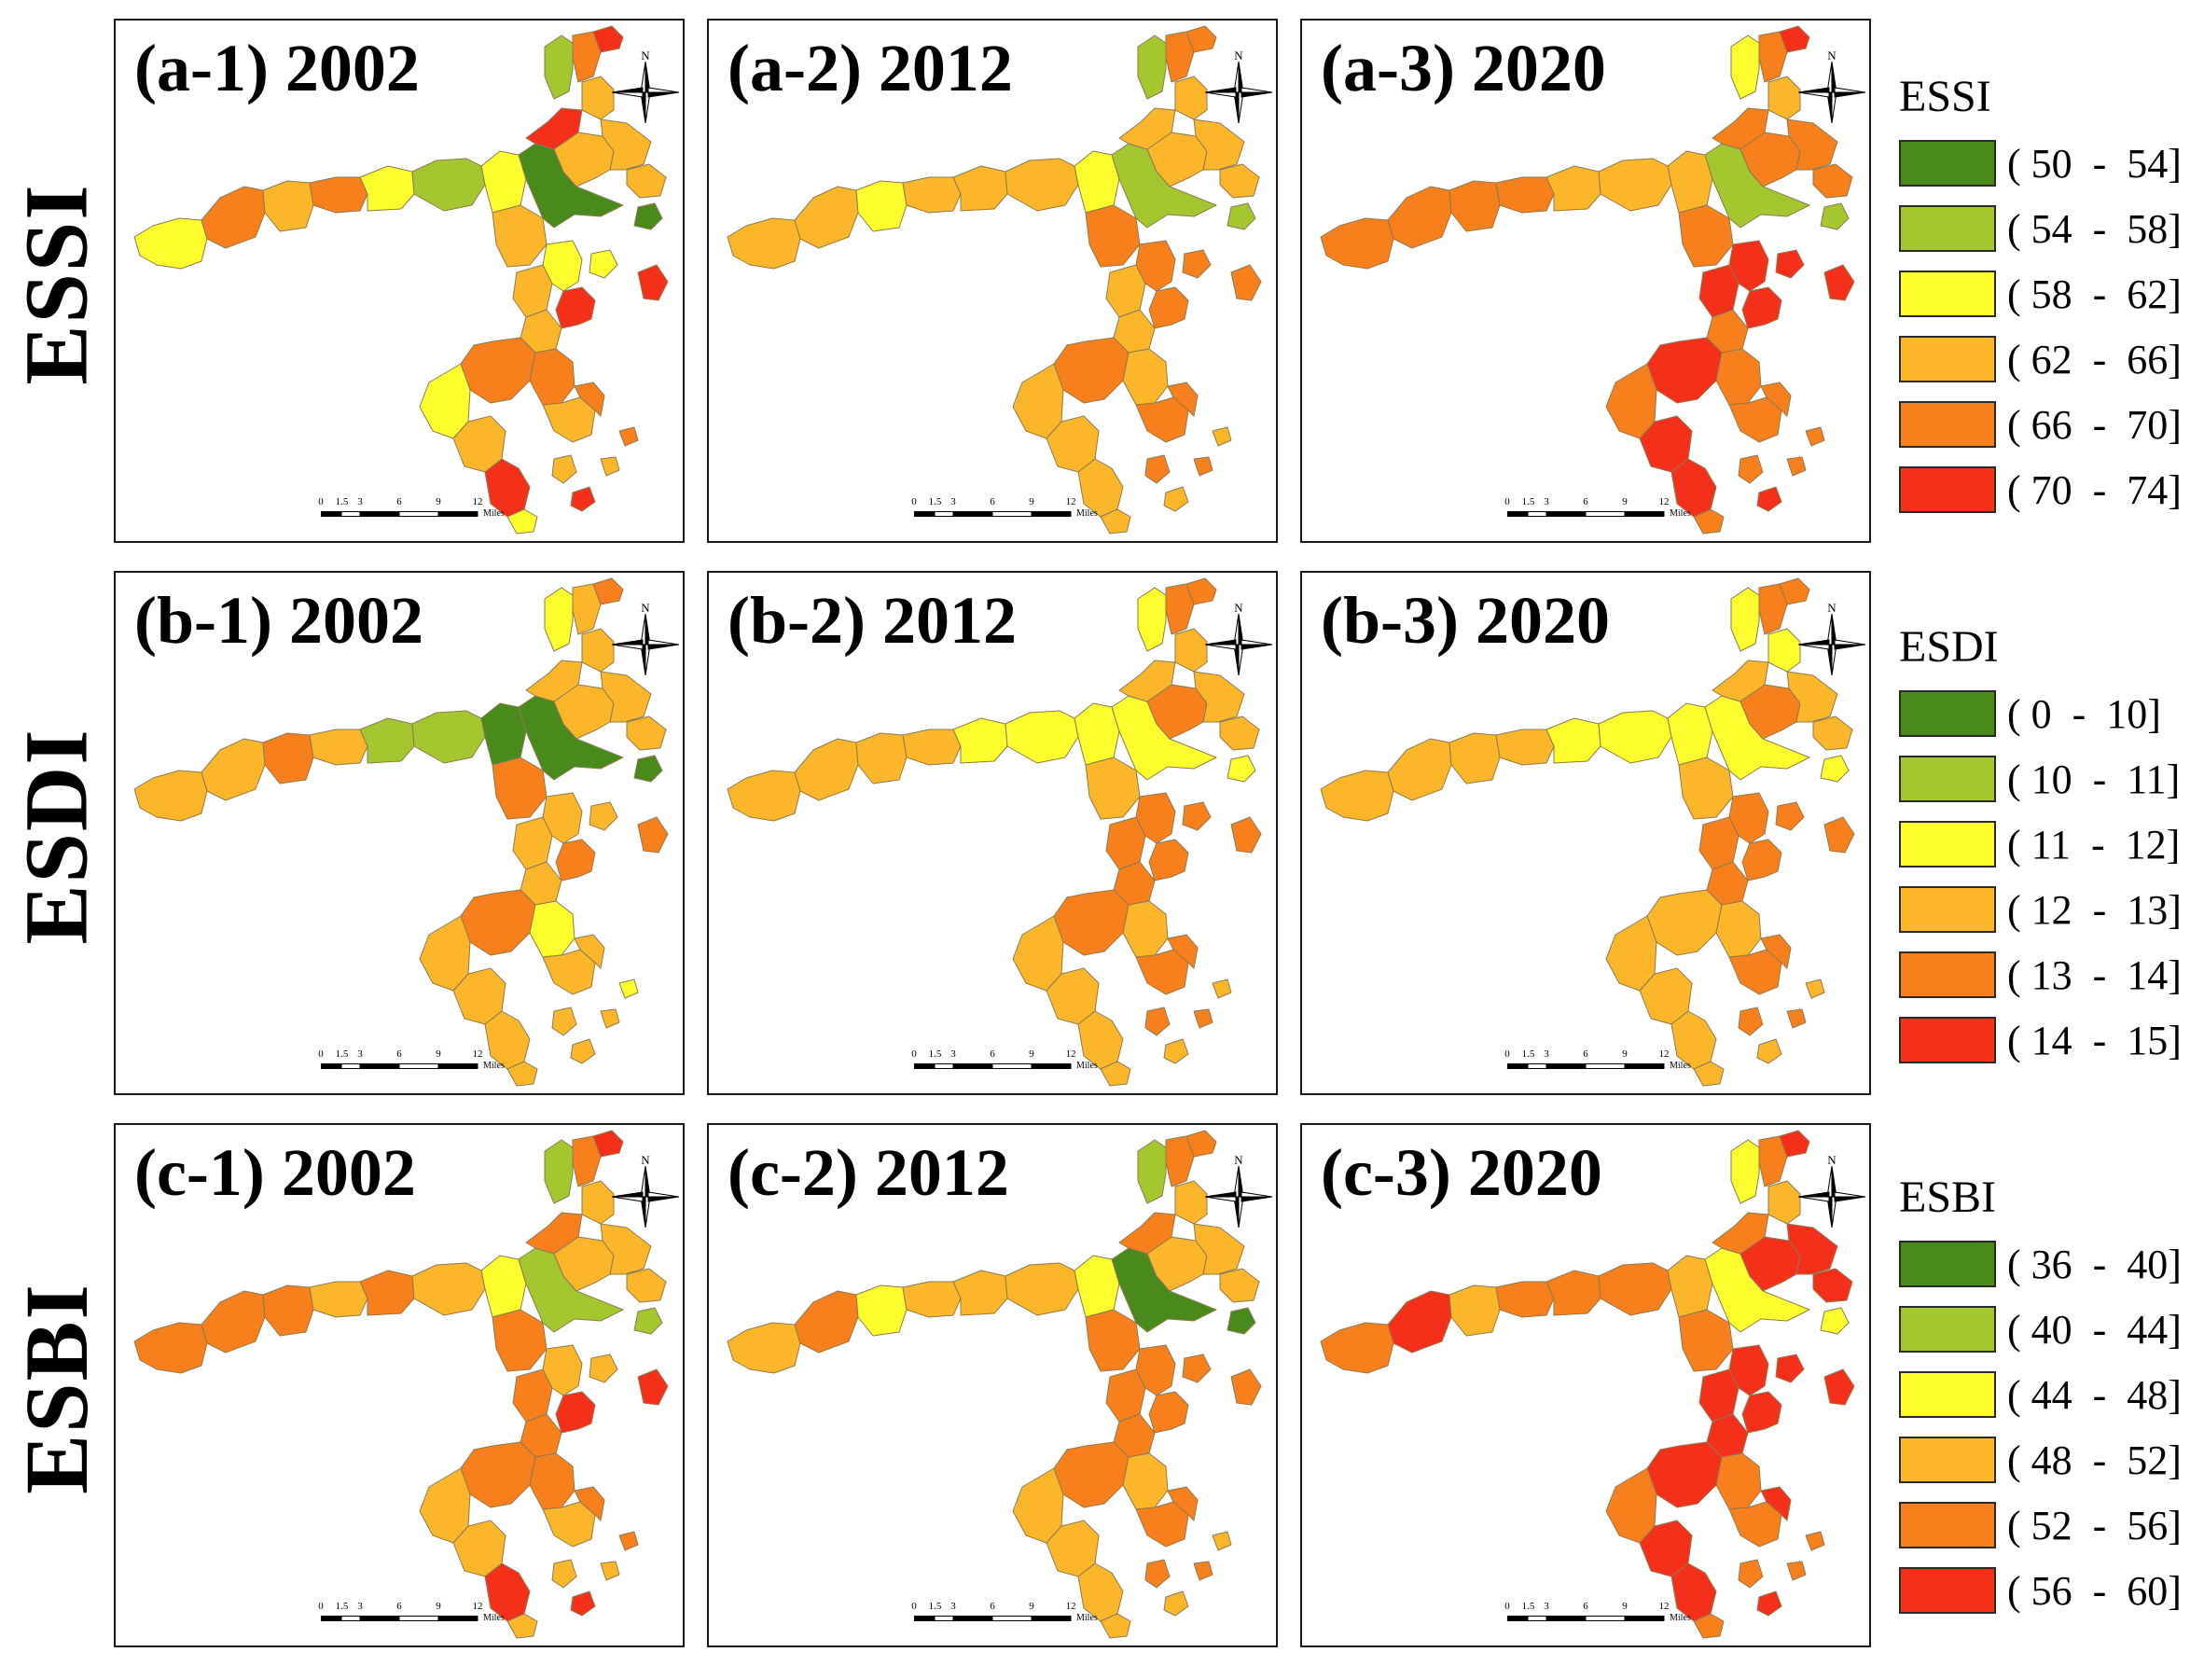 The height and width of the screenshot is (1680, 2190). What do you see at coordinates (1585, 1054) in the screenshot?
I see `scale-tick-label: 6` at bounding box center [1585, 1054].